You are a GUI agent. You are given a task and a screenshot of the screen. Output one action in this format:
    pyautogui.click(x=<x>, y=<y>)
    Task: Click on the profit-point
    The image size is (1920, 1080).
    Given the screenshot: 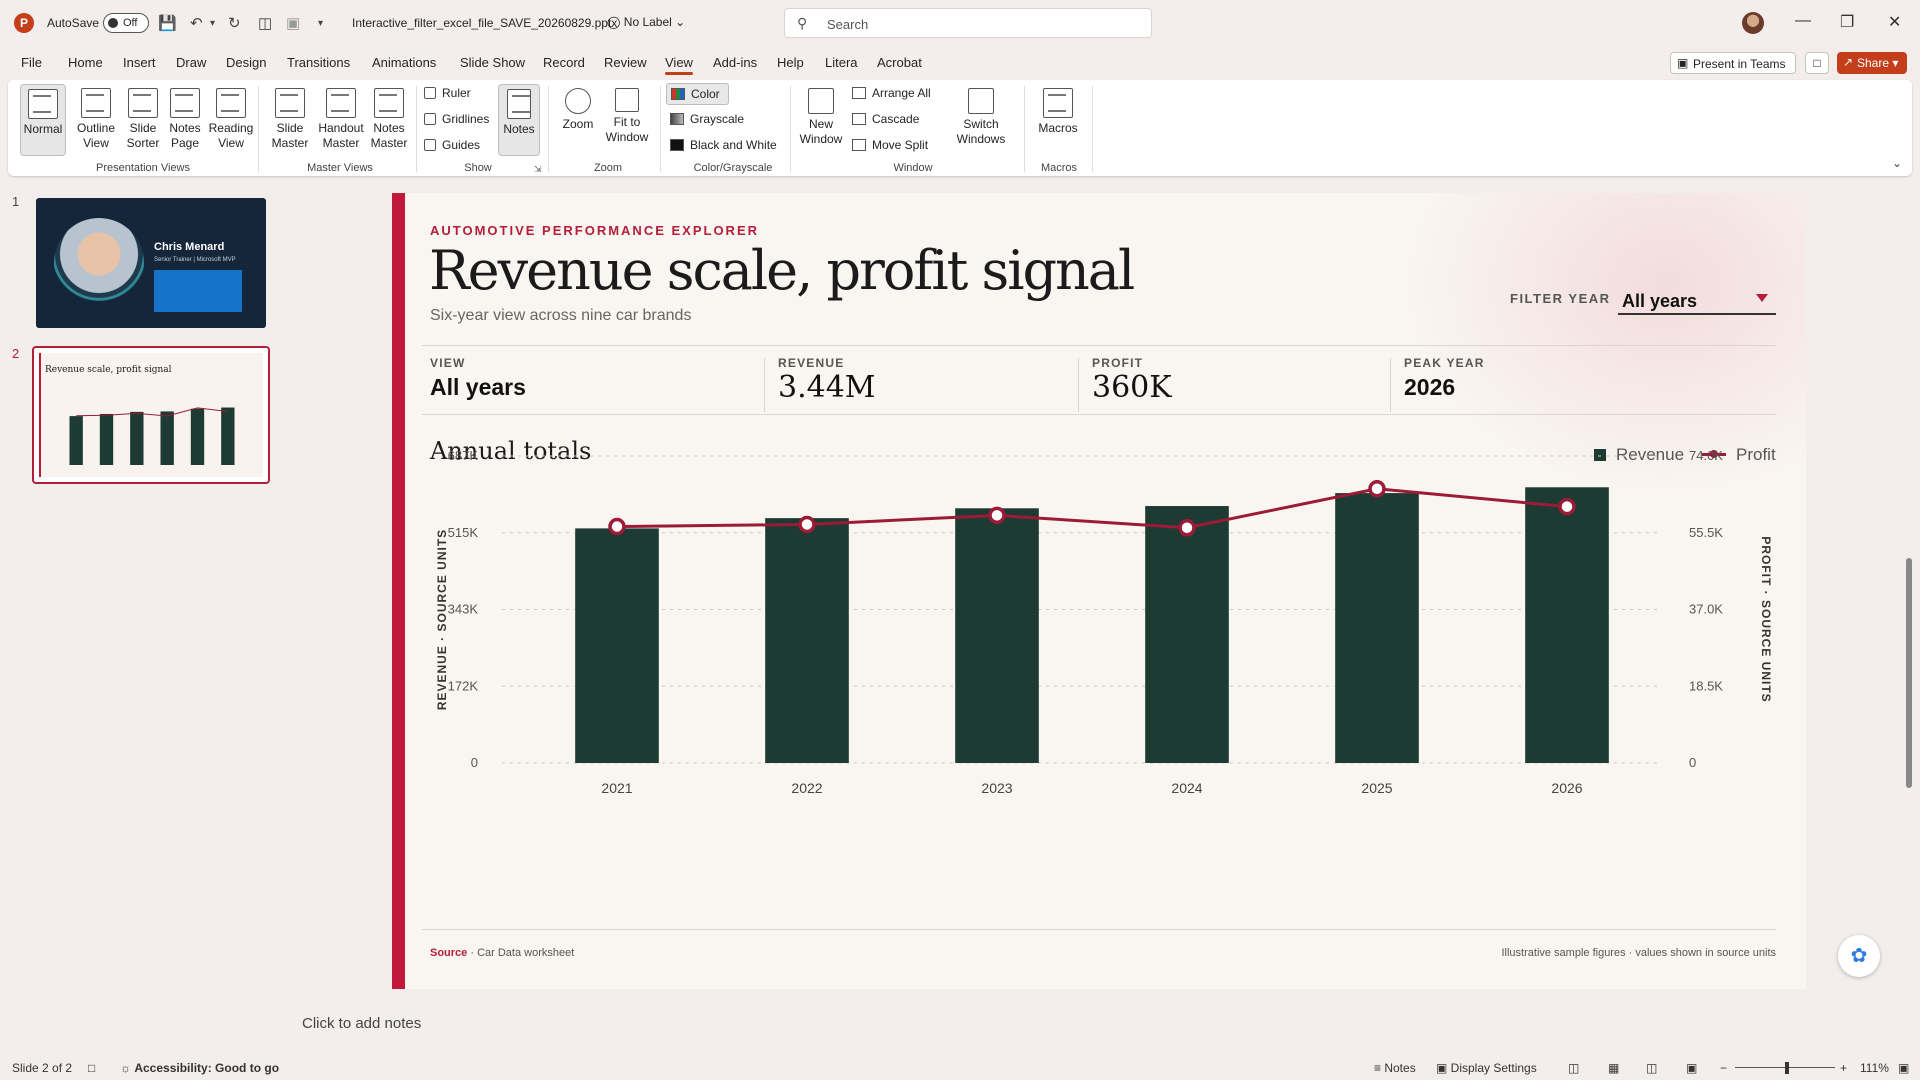 What is the action you would take?
    pyautogui.click(x=617, y=526)
    